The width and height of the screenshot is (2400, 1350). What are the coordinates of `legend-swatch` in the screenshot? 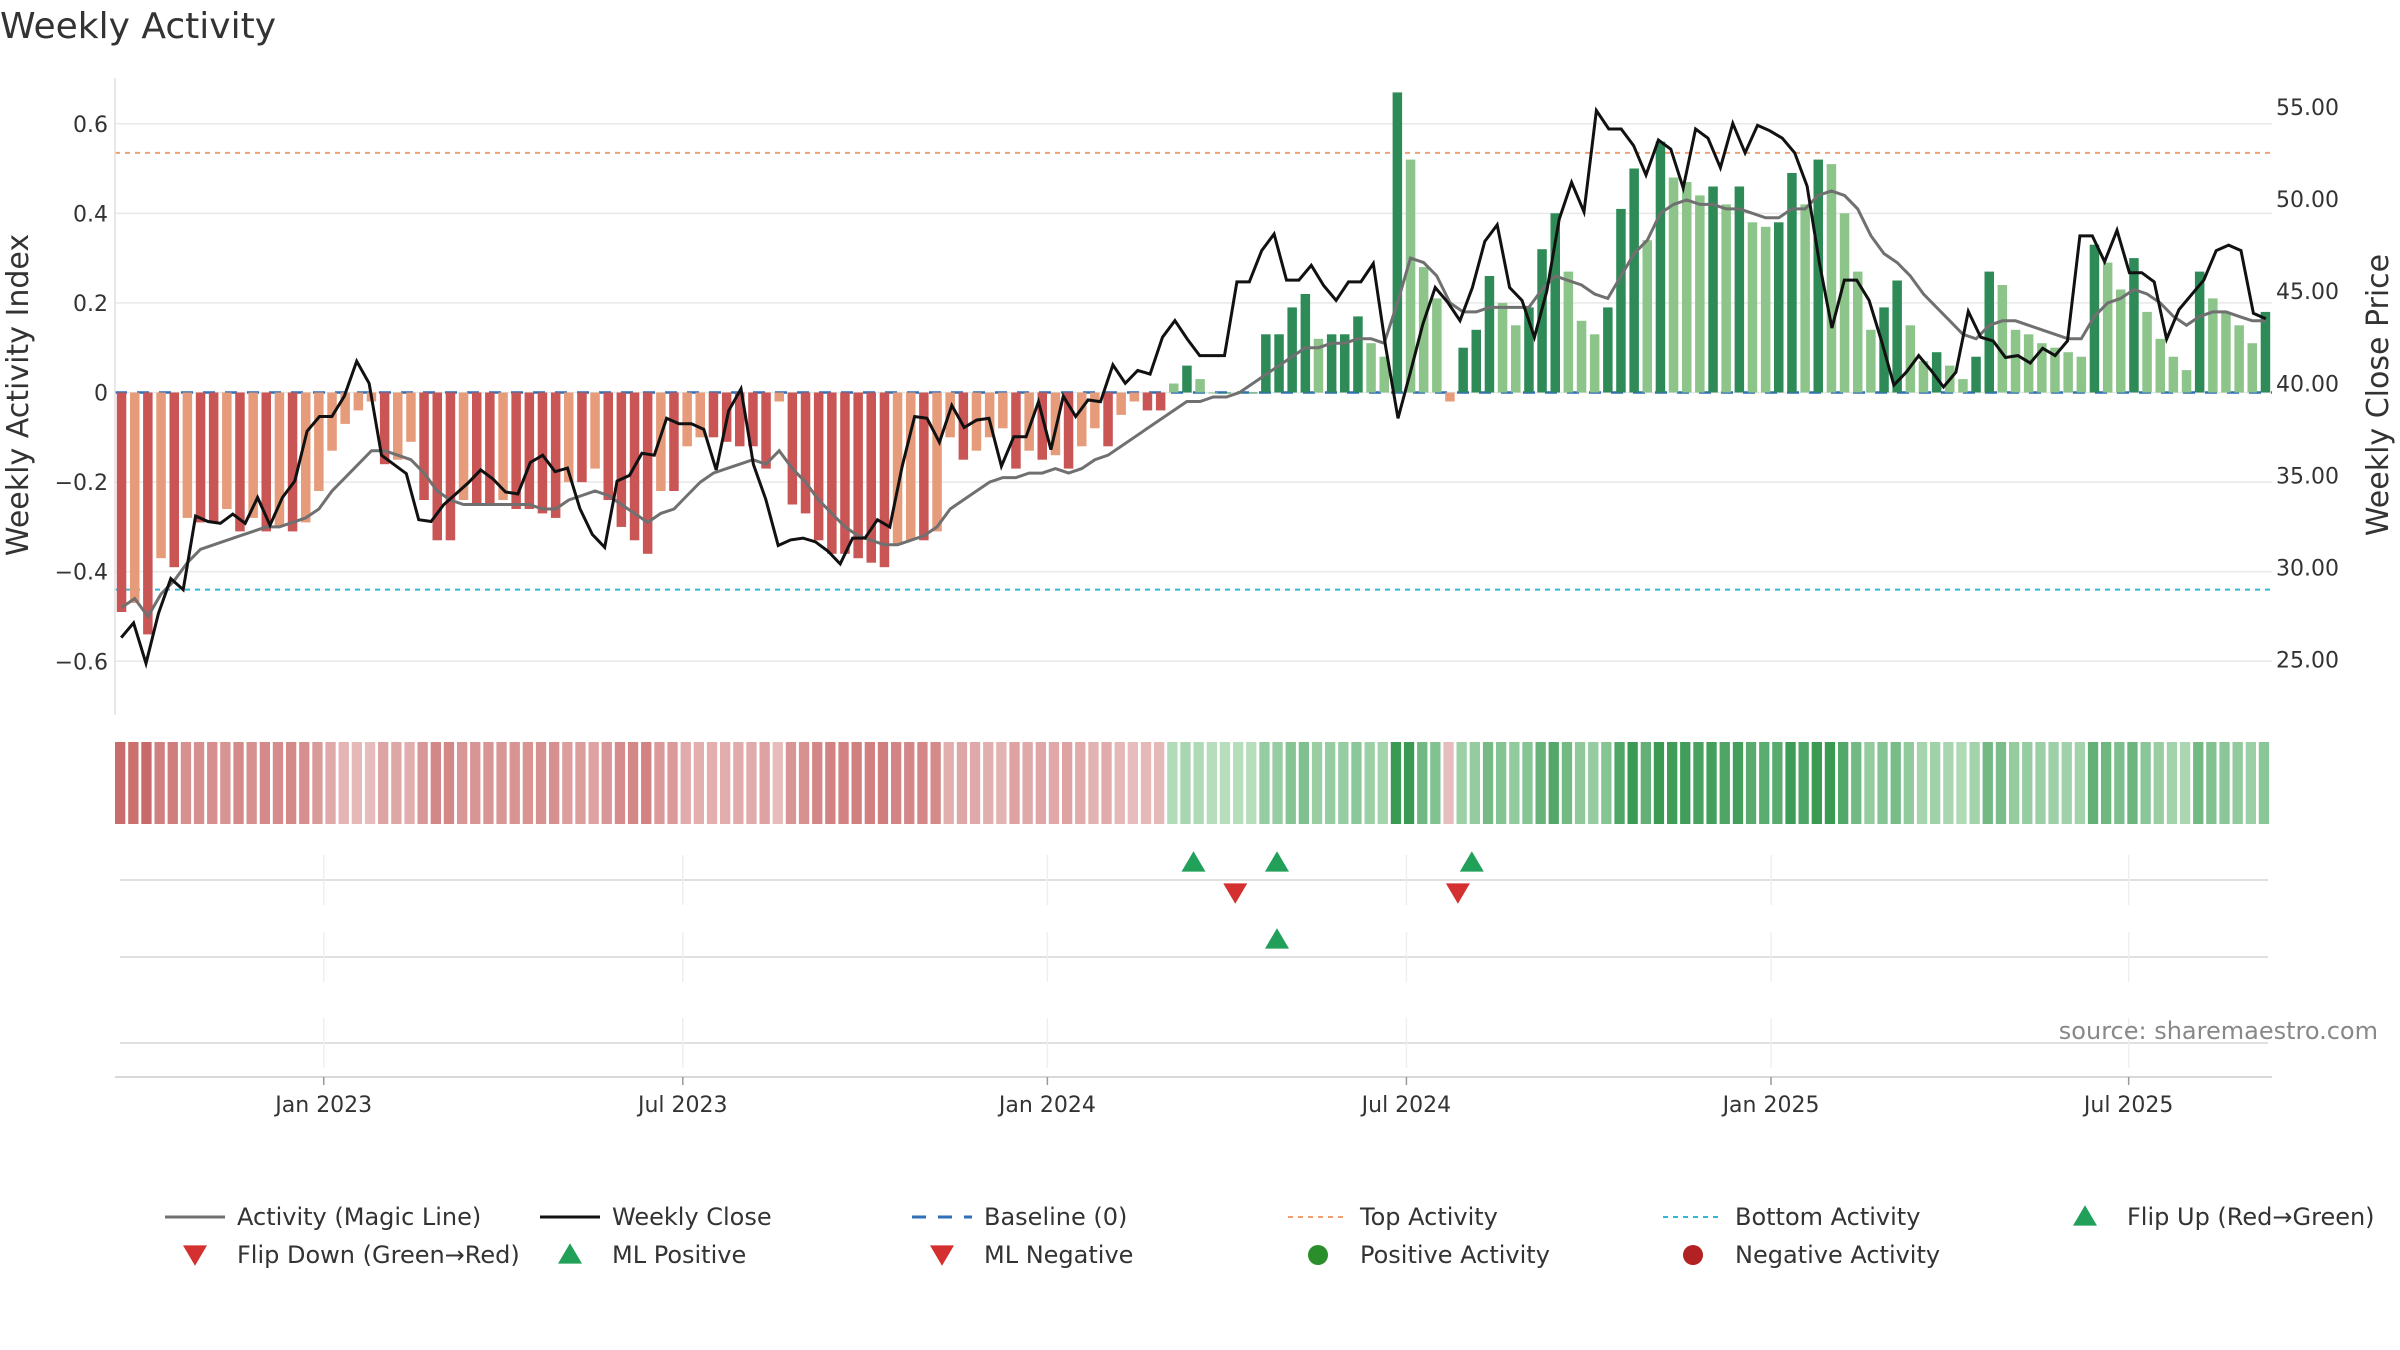 It's located at (942, 1255).